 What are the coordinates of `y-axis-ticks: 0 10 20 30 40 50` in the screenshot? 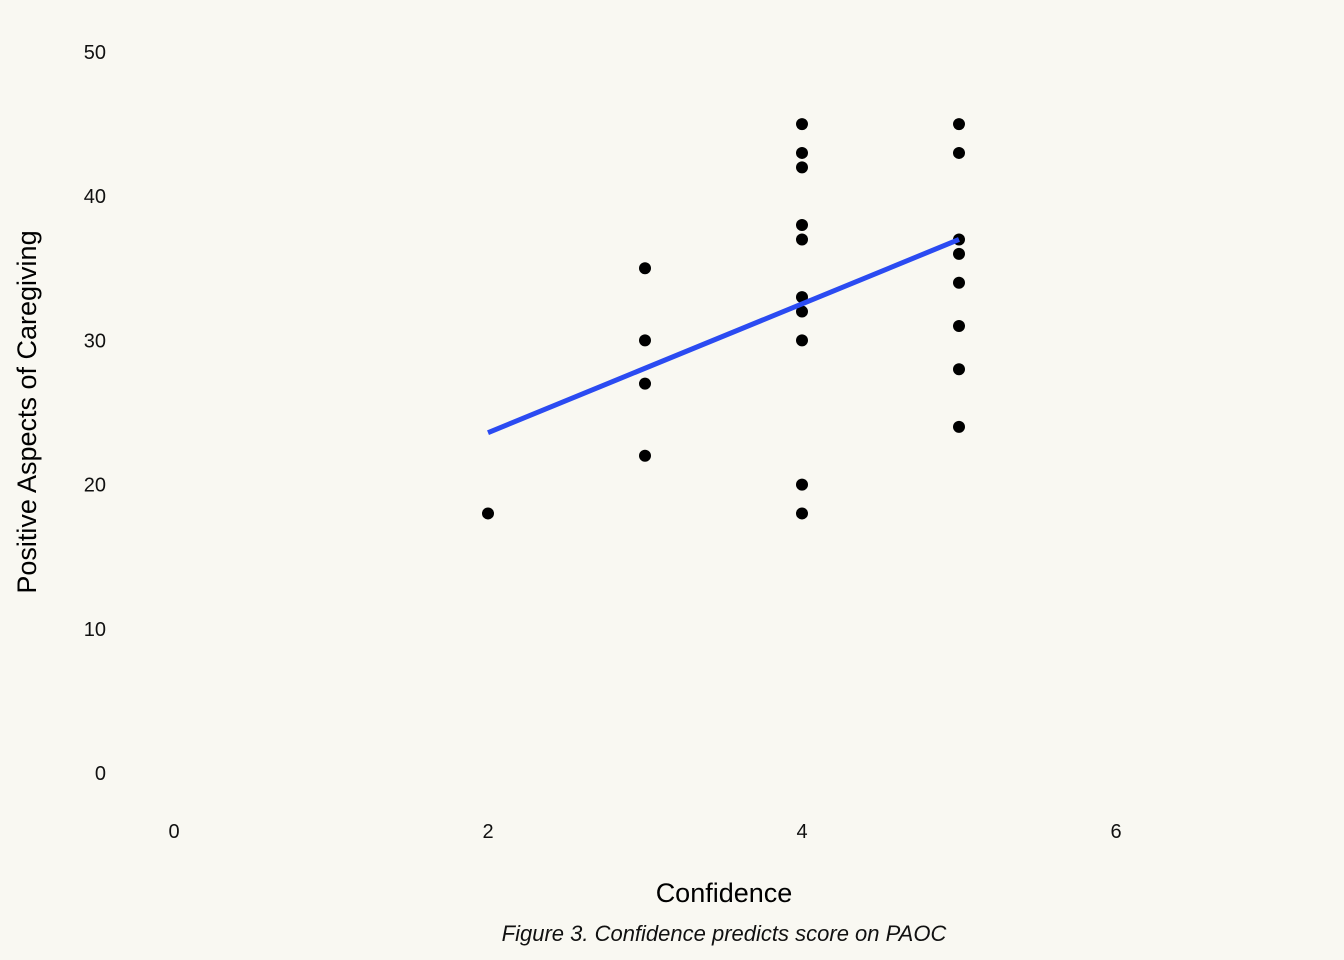 It's located at (95, 413).